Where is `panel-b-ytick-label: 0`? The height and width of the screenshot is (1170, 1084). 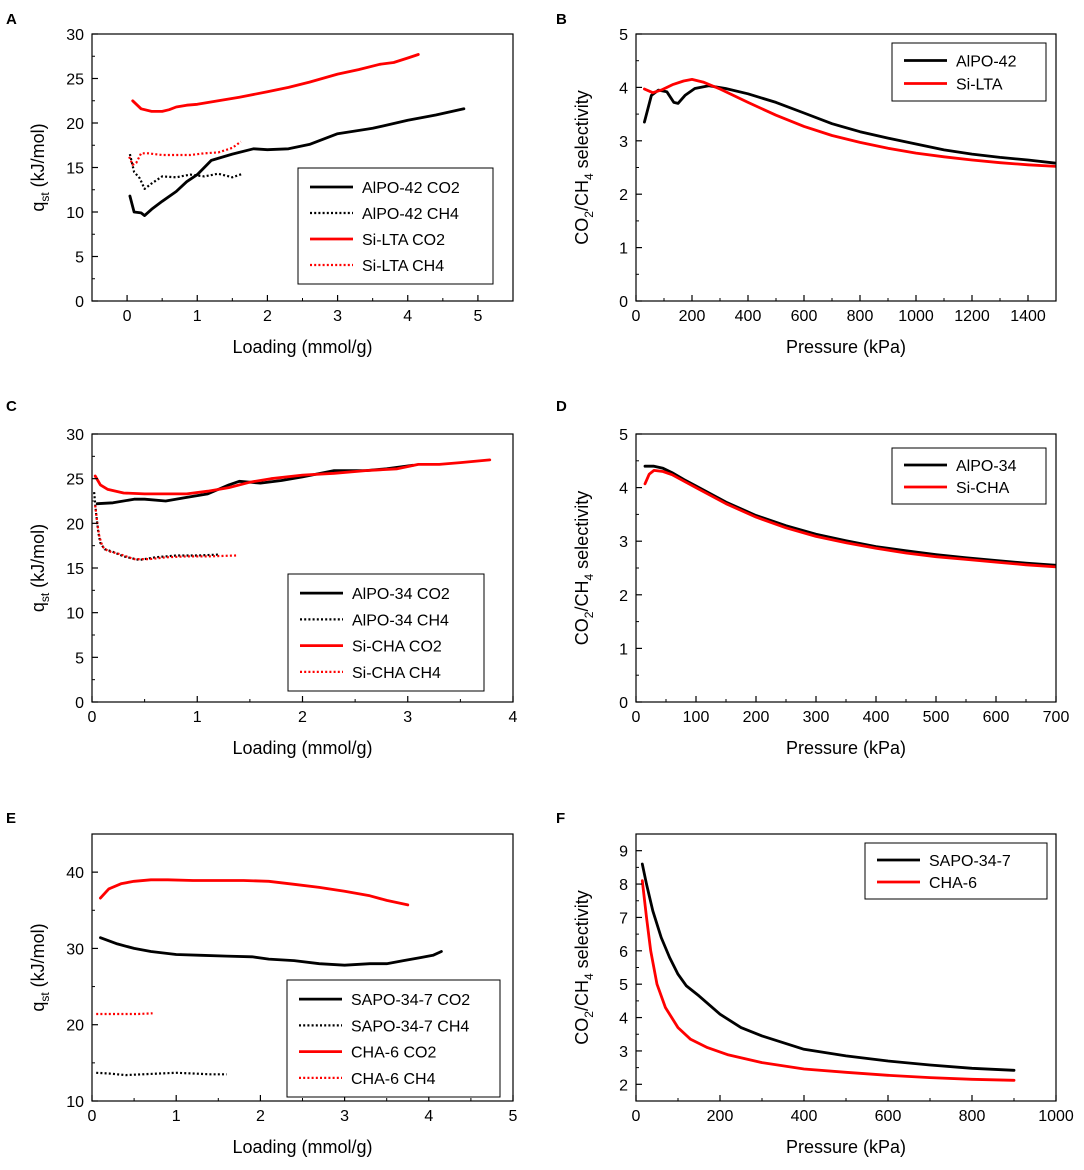
panel-b-ytick-label: 0 is located at coordinates (623, 302).